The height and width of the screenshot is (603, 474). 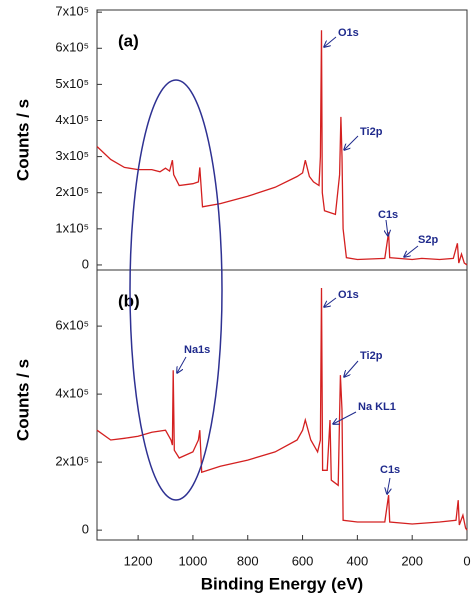 I want to click on x-tick-label: 0, so click(x=466, y=560).